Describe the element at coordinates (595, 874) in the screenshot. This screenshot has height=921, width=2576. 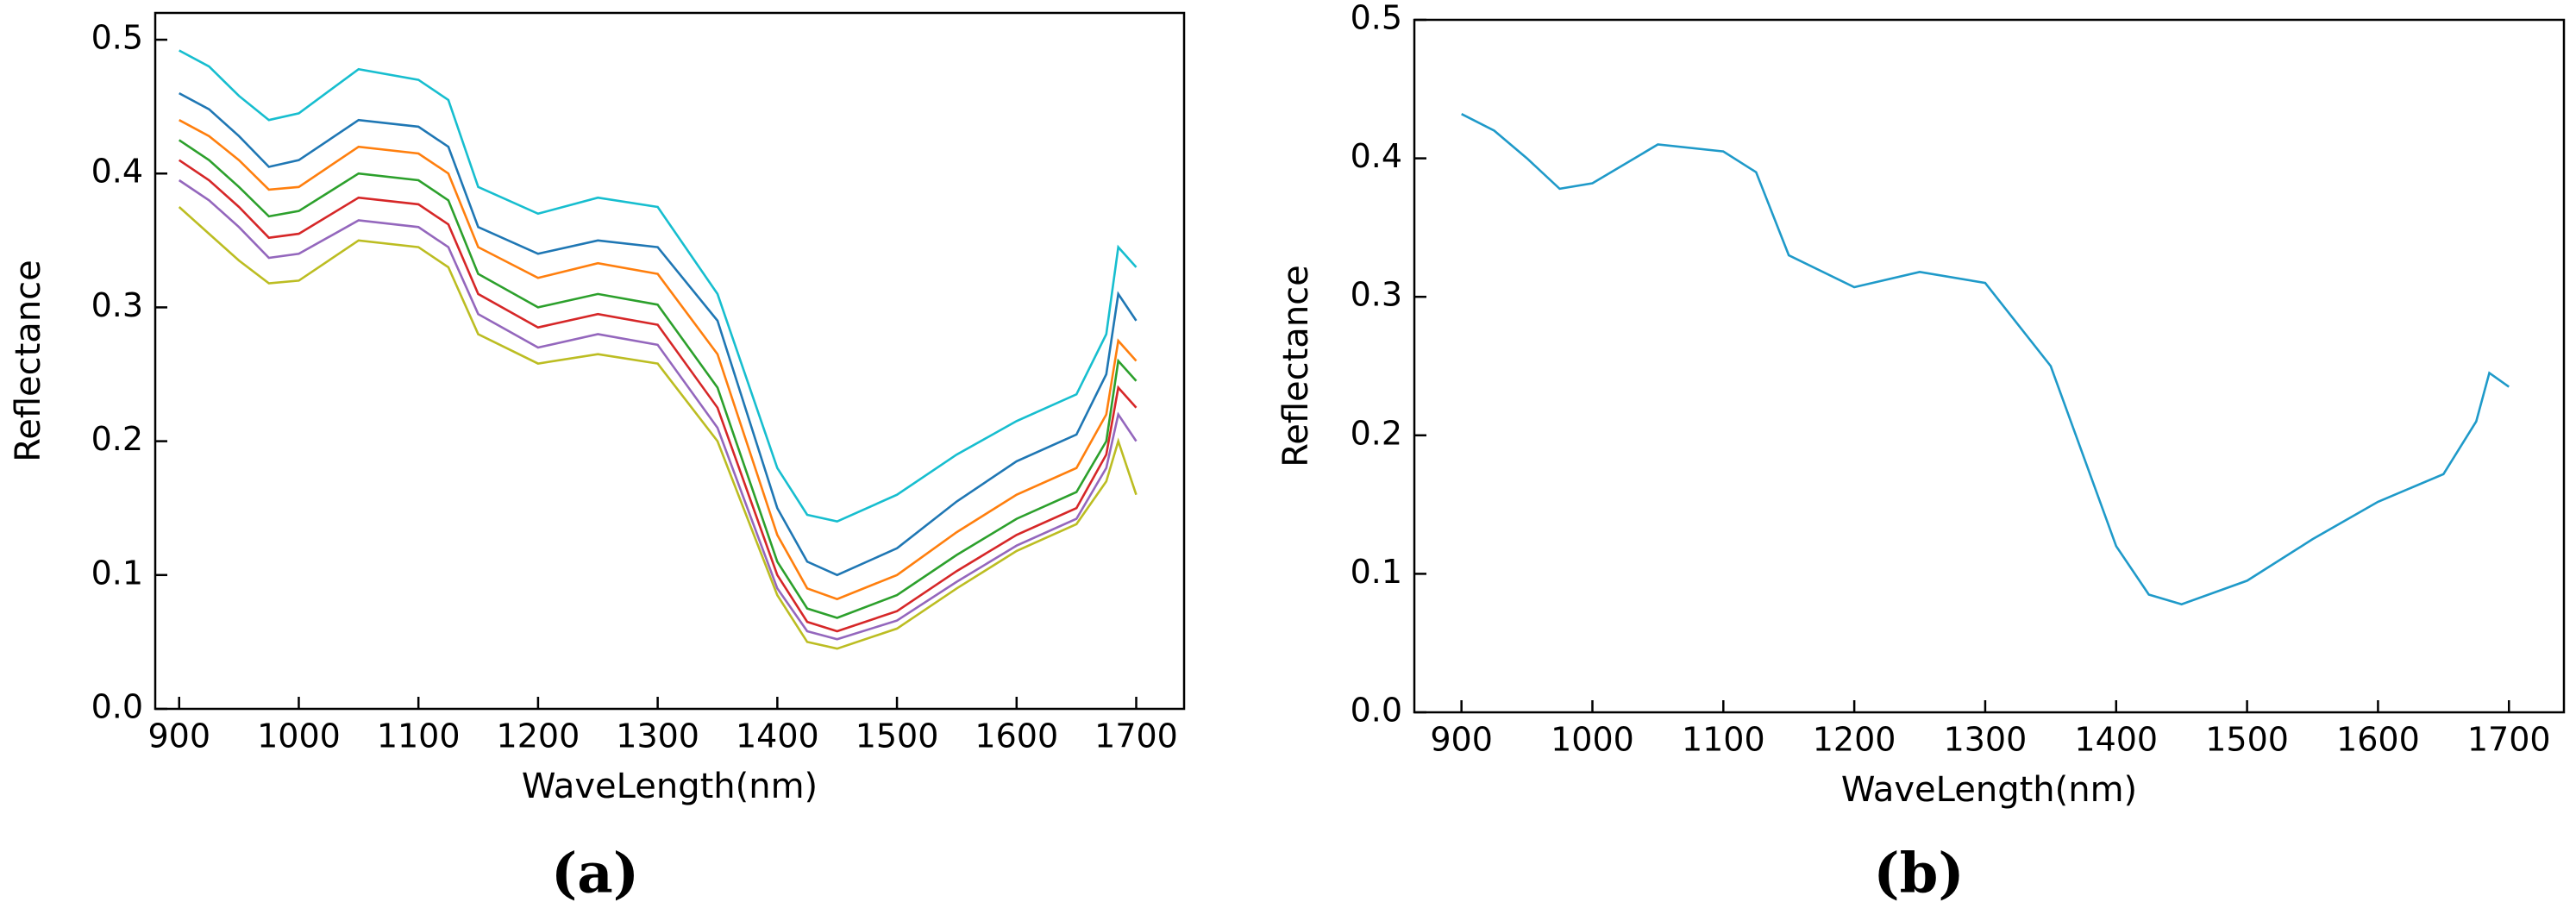
I see `panel-caption: (a)` at that location.